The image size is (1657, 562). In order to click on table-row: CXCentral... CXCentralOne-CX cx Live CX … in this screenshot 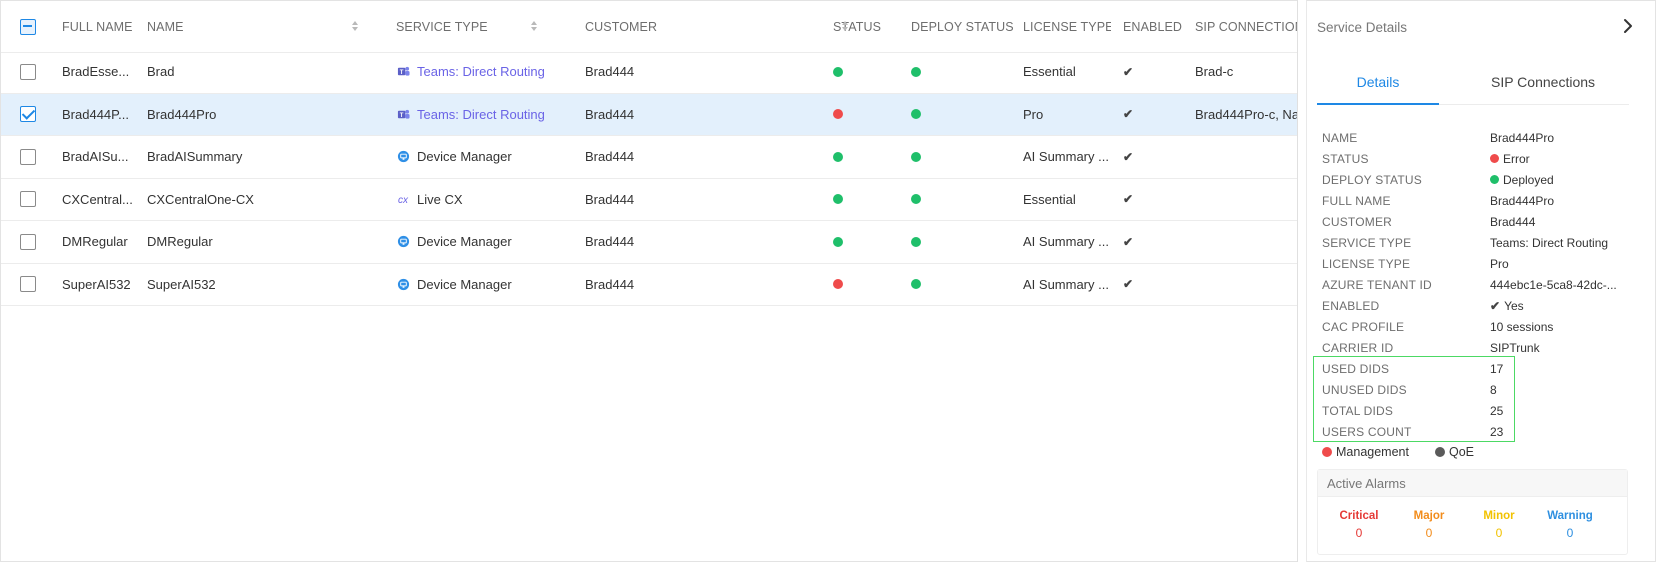, I will do `click(649, 200)`.